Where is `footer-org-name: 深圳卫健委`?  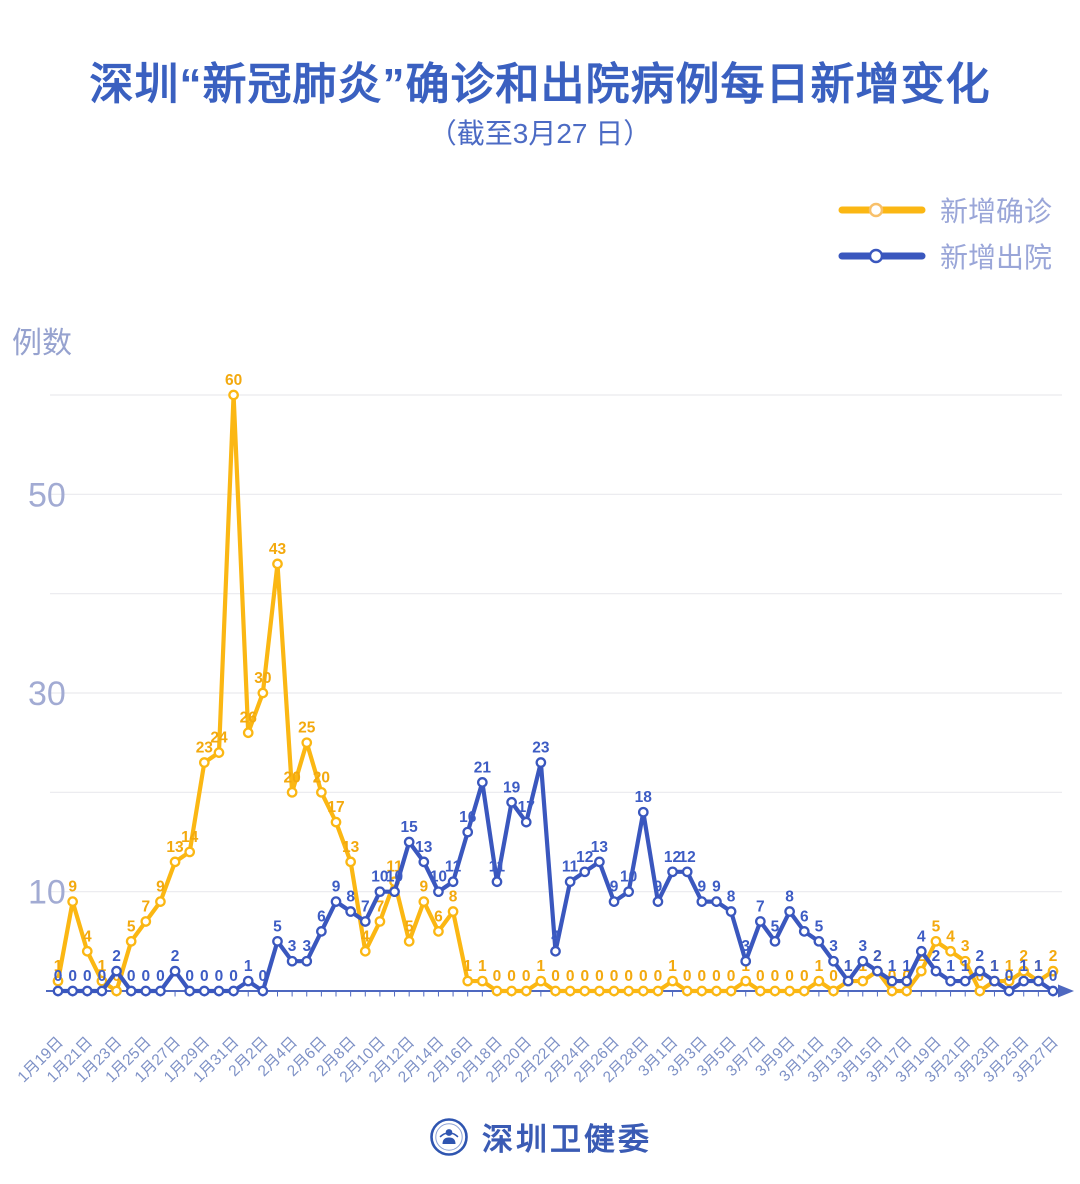 footer-org-name: 深圳卫健委 is located at coordinates (567, 1139).